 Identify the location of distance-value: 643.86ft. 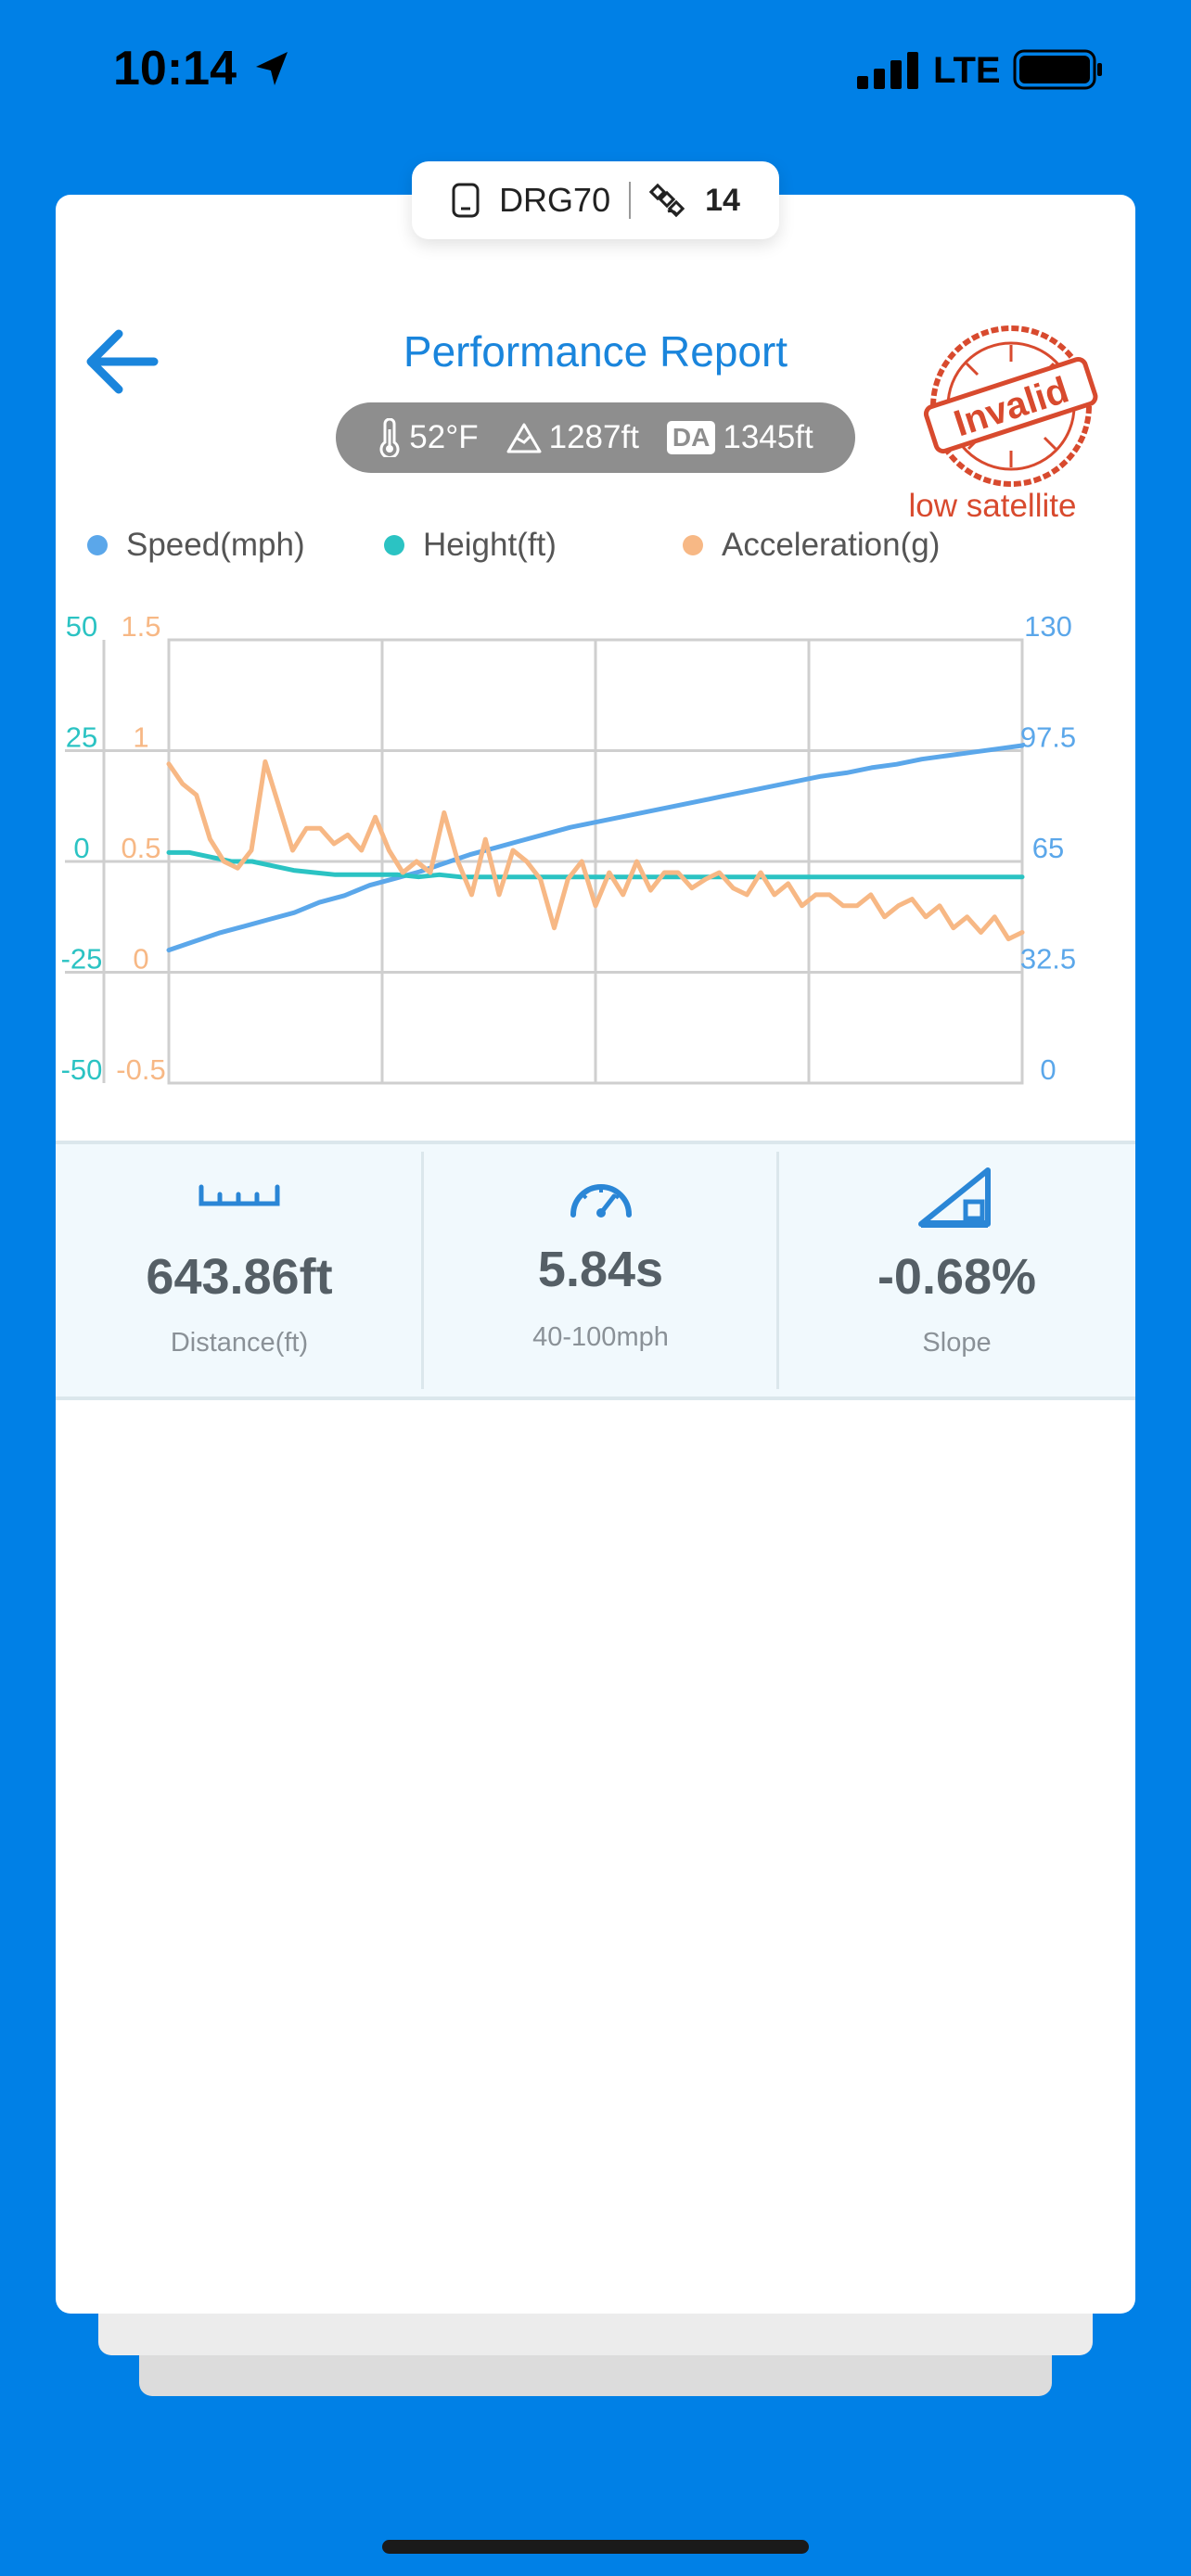
(239, 1277).